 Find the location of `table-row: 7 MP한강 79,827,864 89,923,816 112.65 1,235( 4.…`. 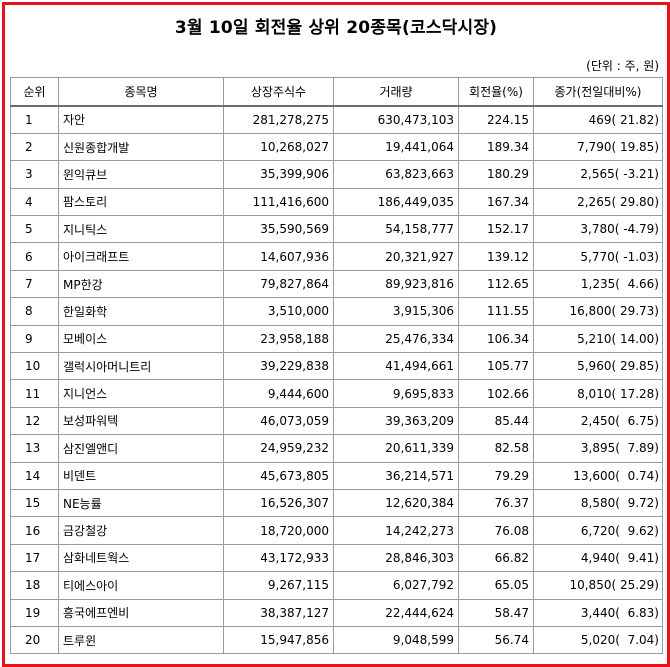

table-row: 7 MP한강 79,827,864 89,923,816 112.65 1,235( 4.… is located at coordinates (336, 284).